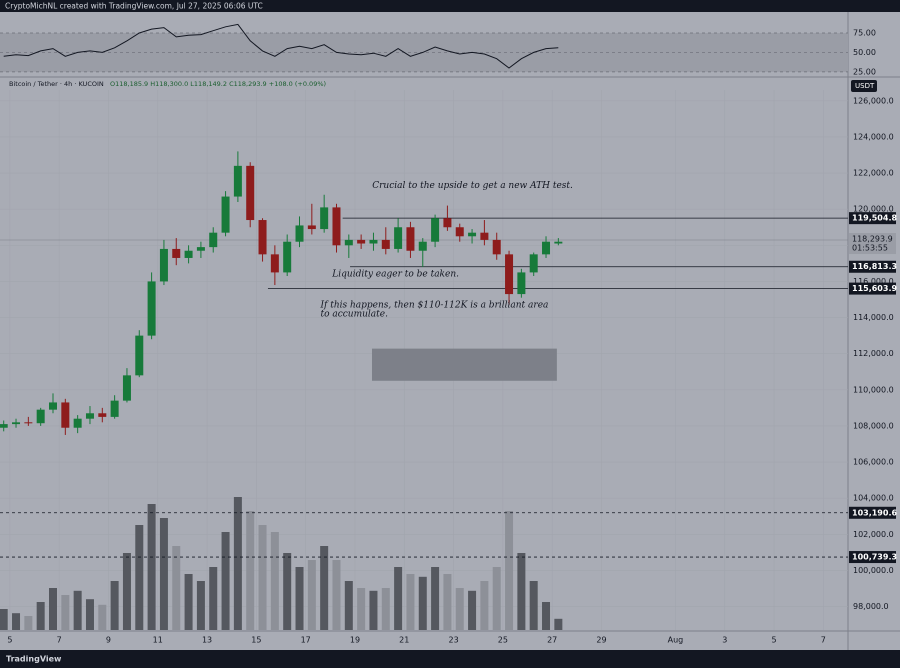  I want to click on x-tick-label: Aug, so click(676, 640).